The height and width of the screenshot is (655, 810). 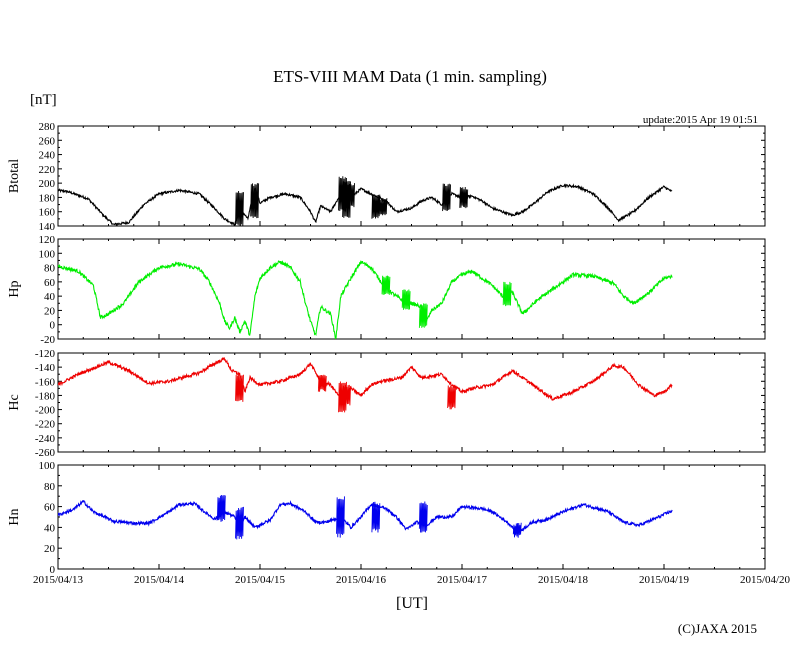 I want to click on x-tick-label: 2015/04/20, so click(x=765, y=580).